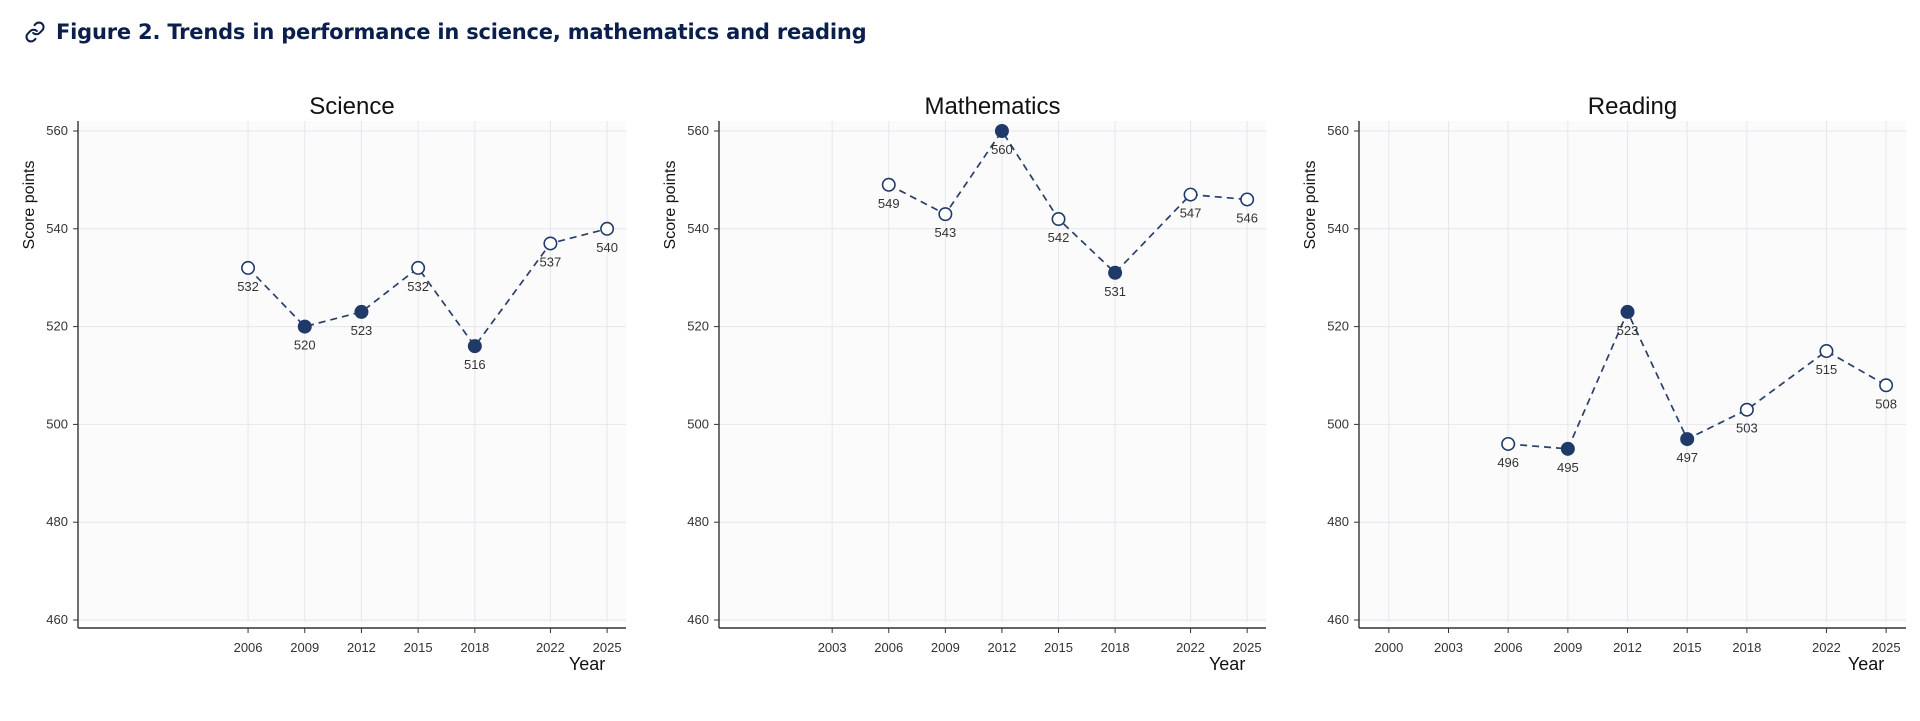  I want to click on data-label: 495, so click(1568, 467).